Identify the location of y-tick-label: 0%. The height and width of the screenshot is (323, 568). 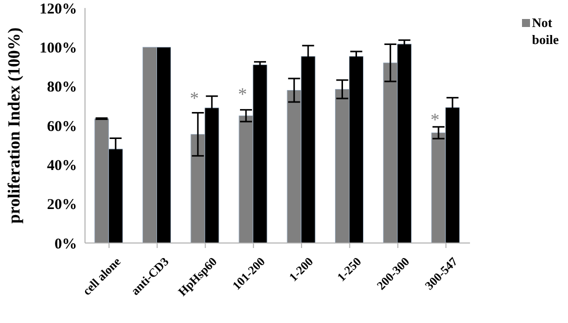
(65, 244).